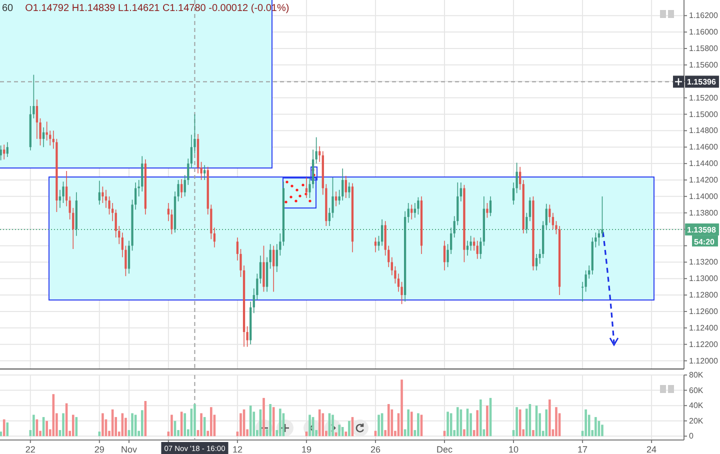 The width and height of the screenshot is (720, 454). What do you see at coordinates (703, 262) in the screenshot?
I see `y-tick-label: 1.13200` at bounding box center [703, 262].